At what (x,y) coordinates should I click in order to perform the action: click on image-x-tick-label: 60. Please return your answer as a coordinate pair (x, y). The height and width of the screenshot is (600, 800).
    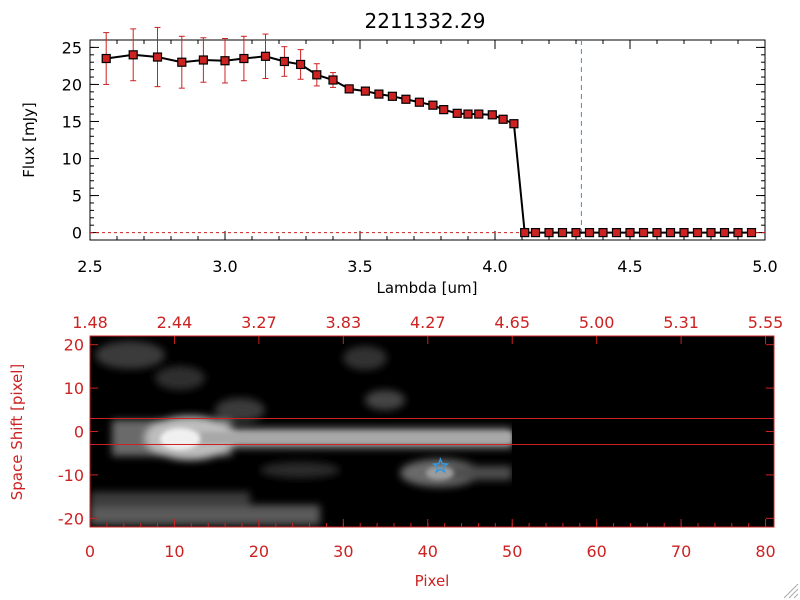
    Looking at the image, I should click on (596, 551).